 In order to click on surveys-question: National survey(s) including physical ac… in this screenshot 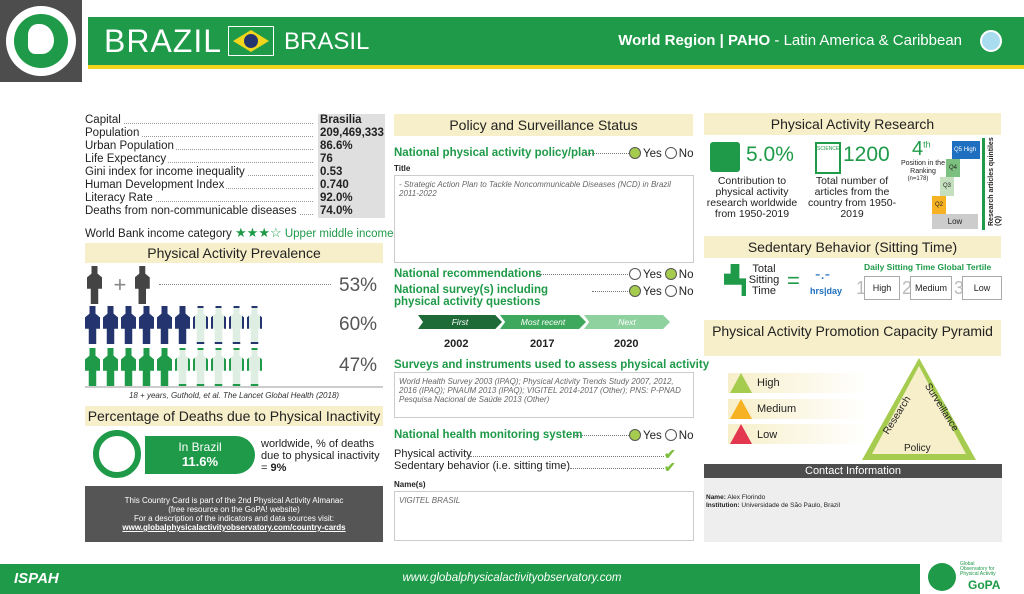, I will do `click(471, 296)`.